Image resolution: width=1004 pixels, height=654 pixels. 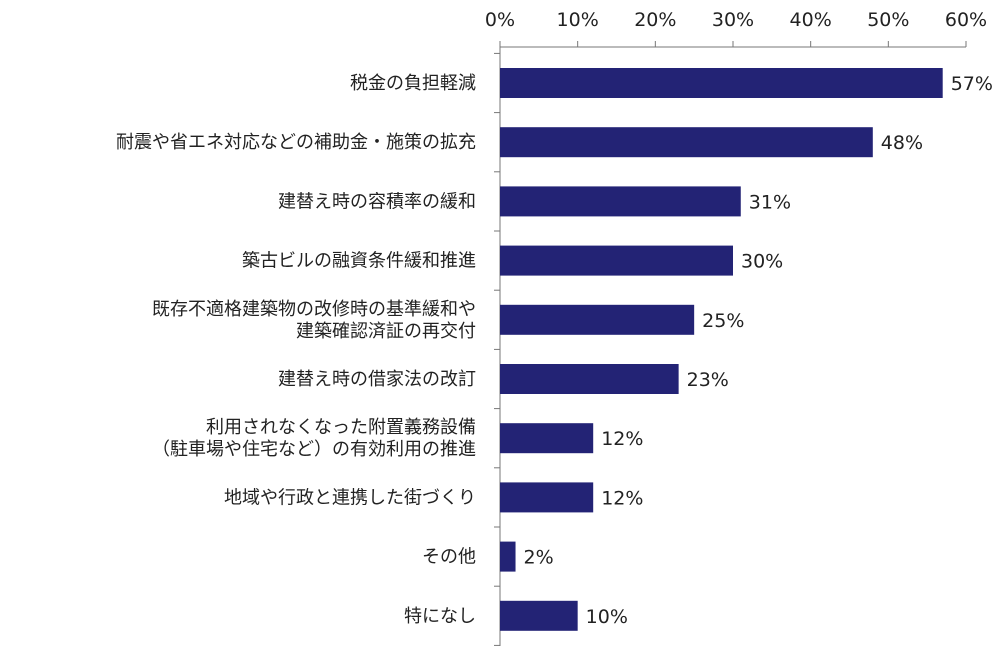 I want to click on category-label-line: 築古ビルの融資条件緩和推進, so click(x=359, y=261).